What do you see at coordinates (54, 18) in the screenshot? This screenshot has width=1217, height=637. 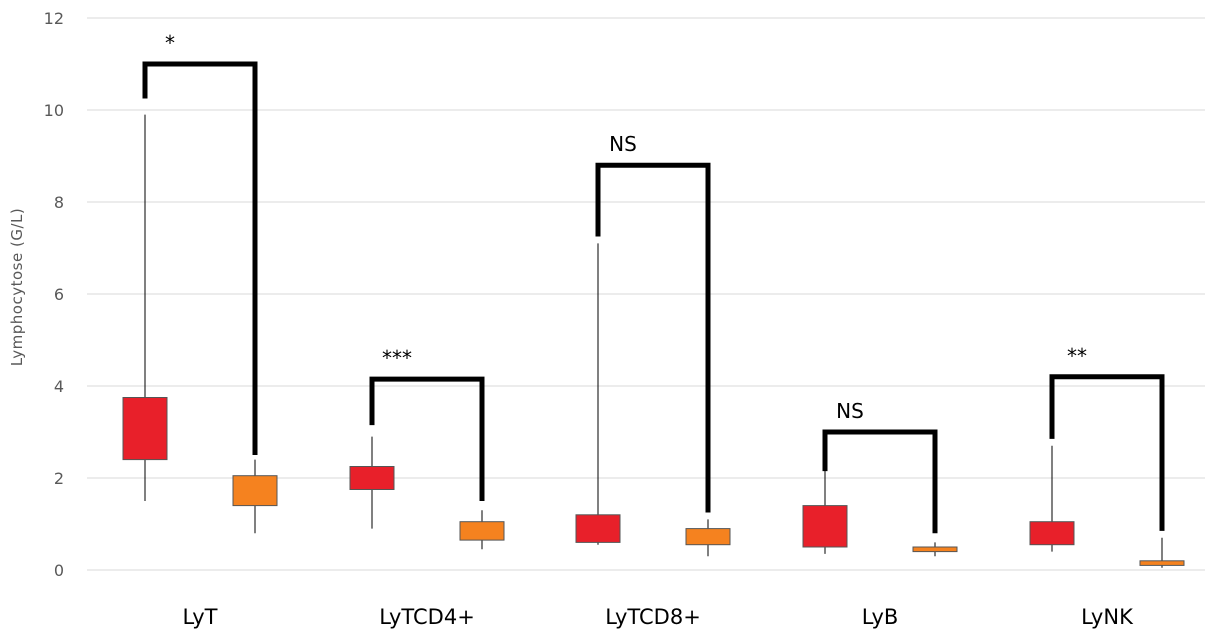 I see `y-tick-label: 12` at bounding box center [54, 18].